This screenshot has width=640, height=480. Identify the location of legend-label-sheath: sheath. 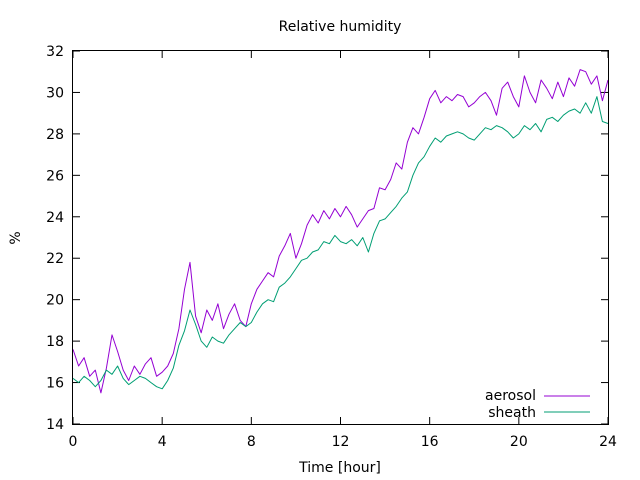
(512, 413).